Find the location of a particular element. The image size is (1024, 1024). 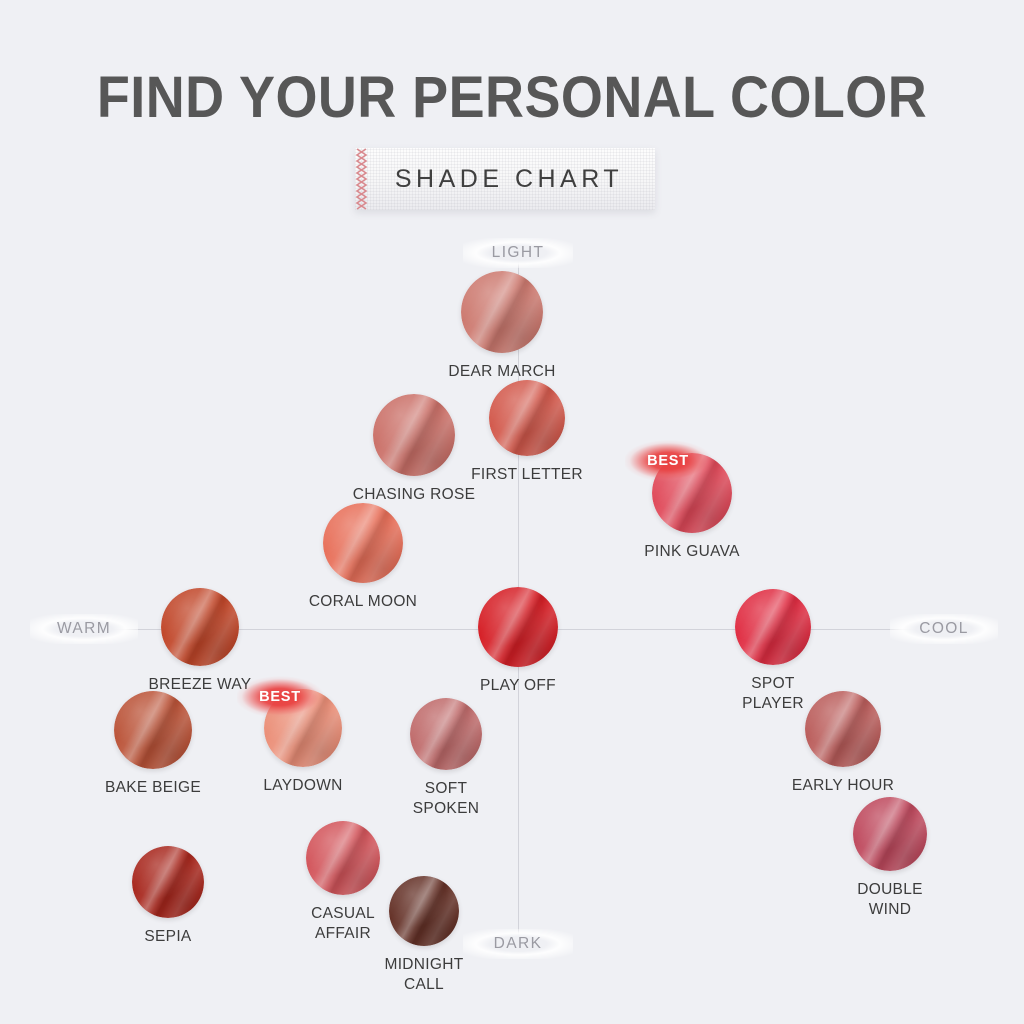

shade-swatch-label: BAKE BEIGE is located at coordinates (153, 787).